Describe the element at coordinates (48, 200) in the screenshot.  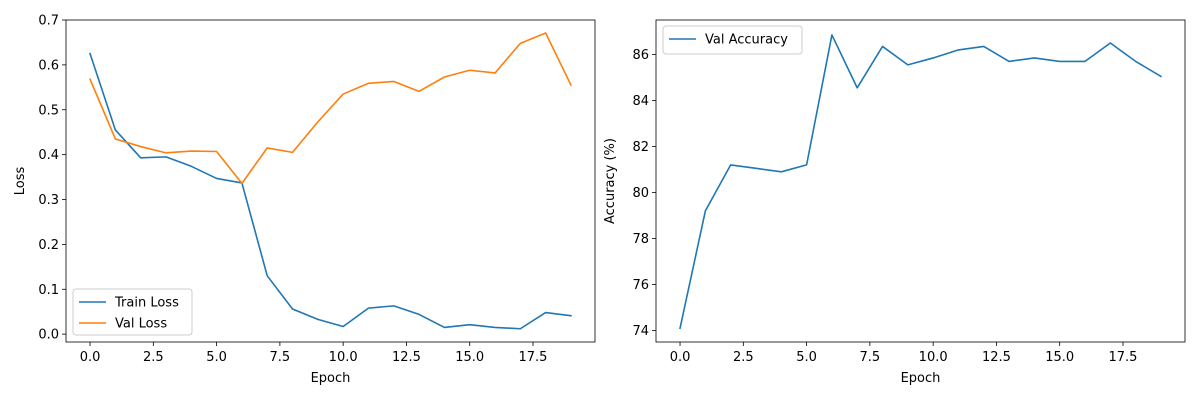
I see `y-tick-label: 0.3` at that location.